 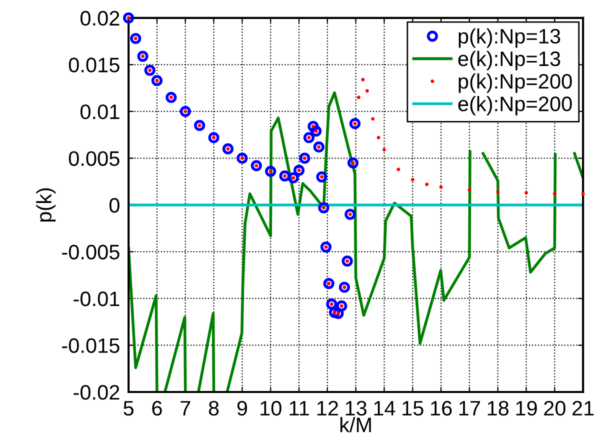 What do you see at coordinates (100, 18) in the screenshot?
I see `y-tick-label: 0.02` at bounding box center [100, 18].